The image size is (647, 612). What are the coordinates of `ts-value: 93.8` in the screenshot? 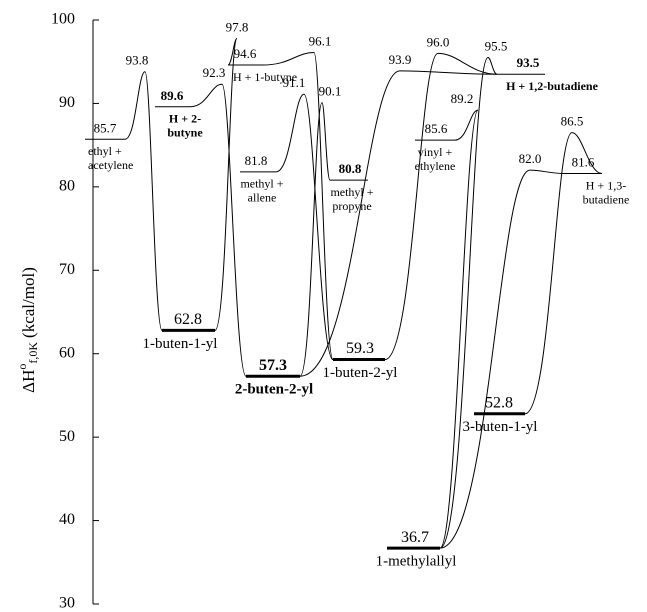 It's located at (137, 60).